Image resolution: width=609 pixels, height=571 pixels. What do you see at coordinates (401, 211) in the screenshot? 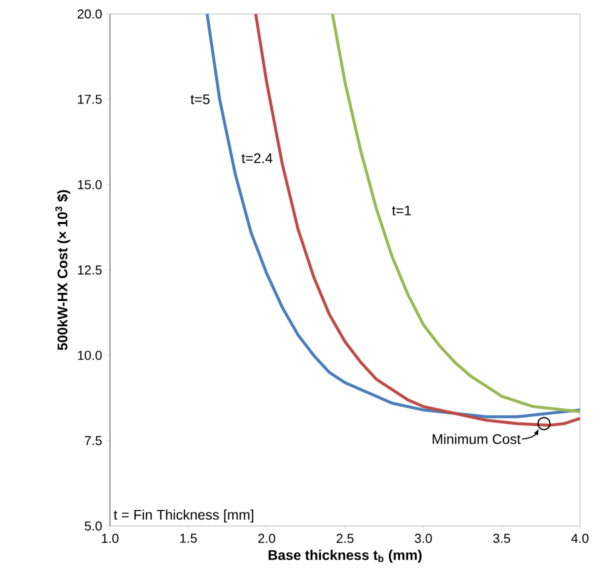
I see `series-label: t=1` at bounding box center [401, 211].